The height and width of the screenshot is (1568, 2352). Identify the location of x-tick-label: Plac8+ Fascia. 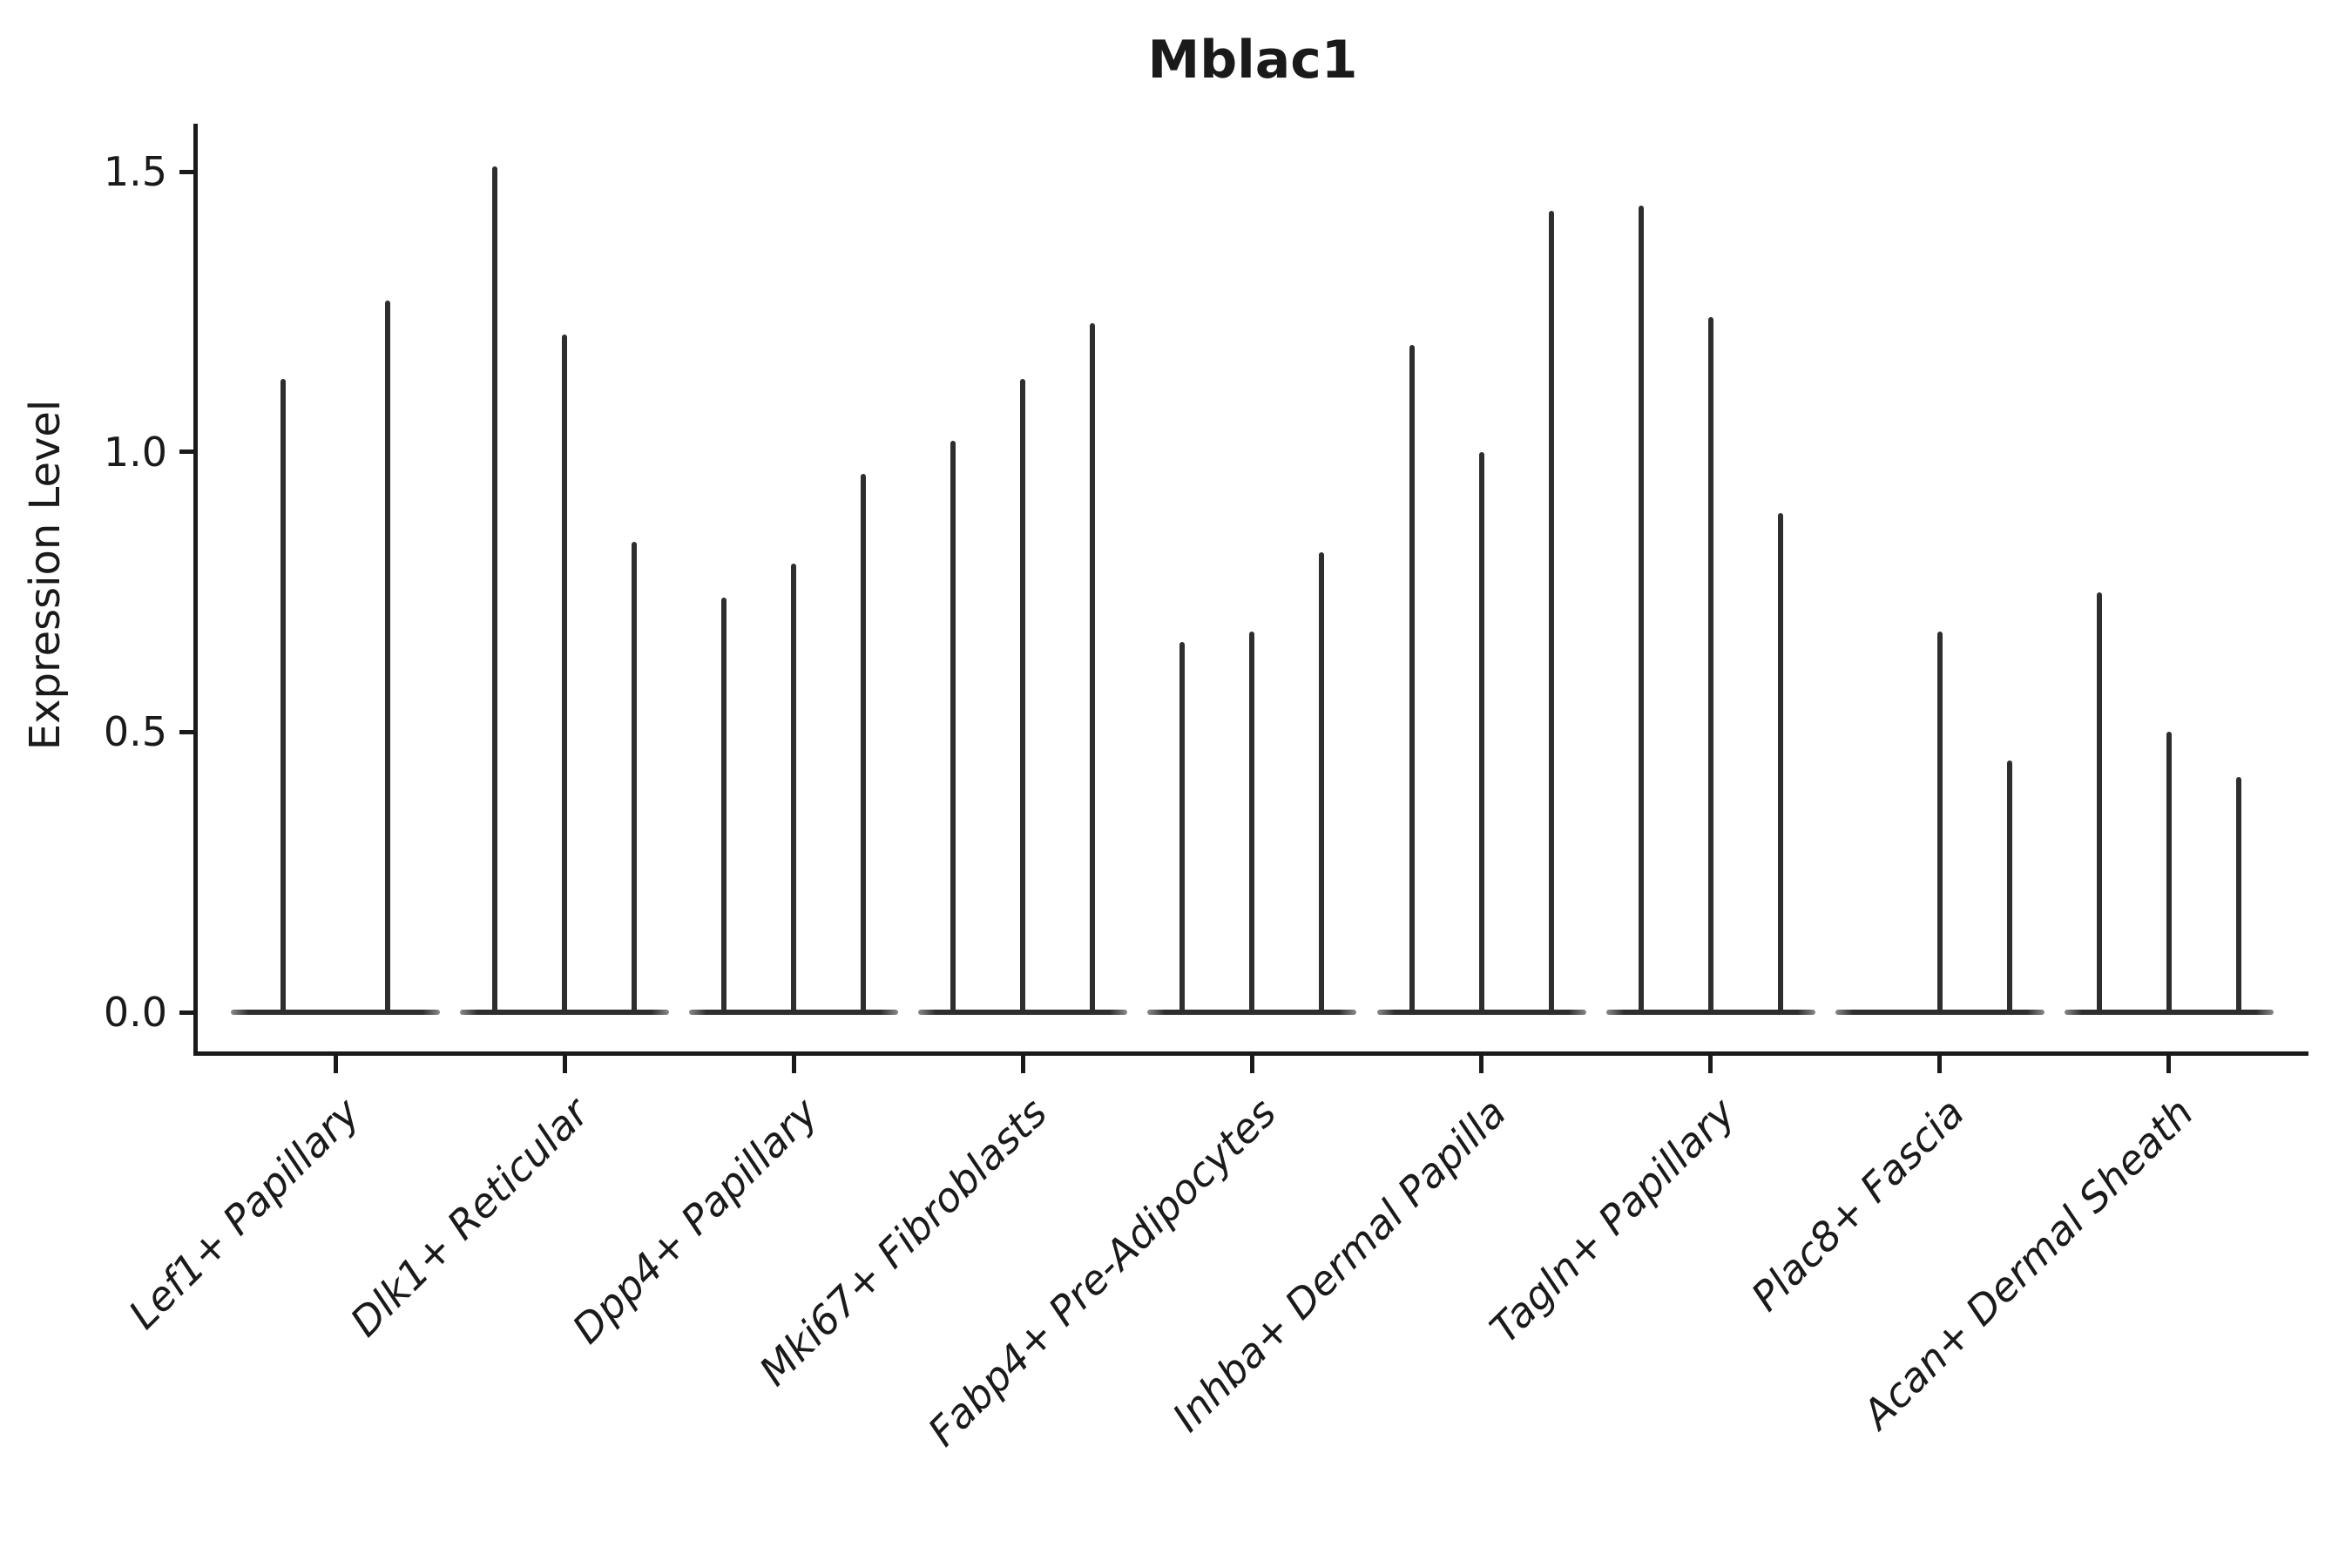
(1857, 1205).